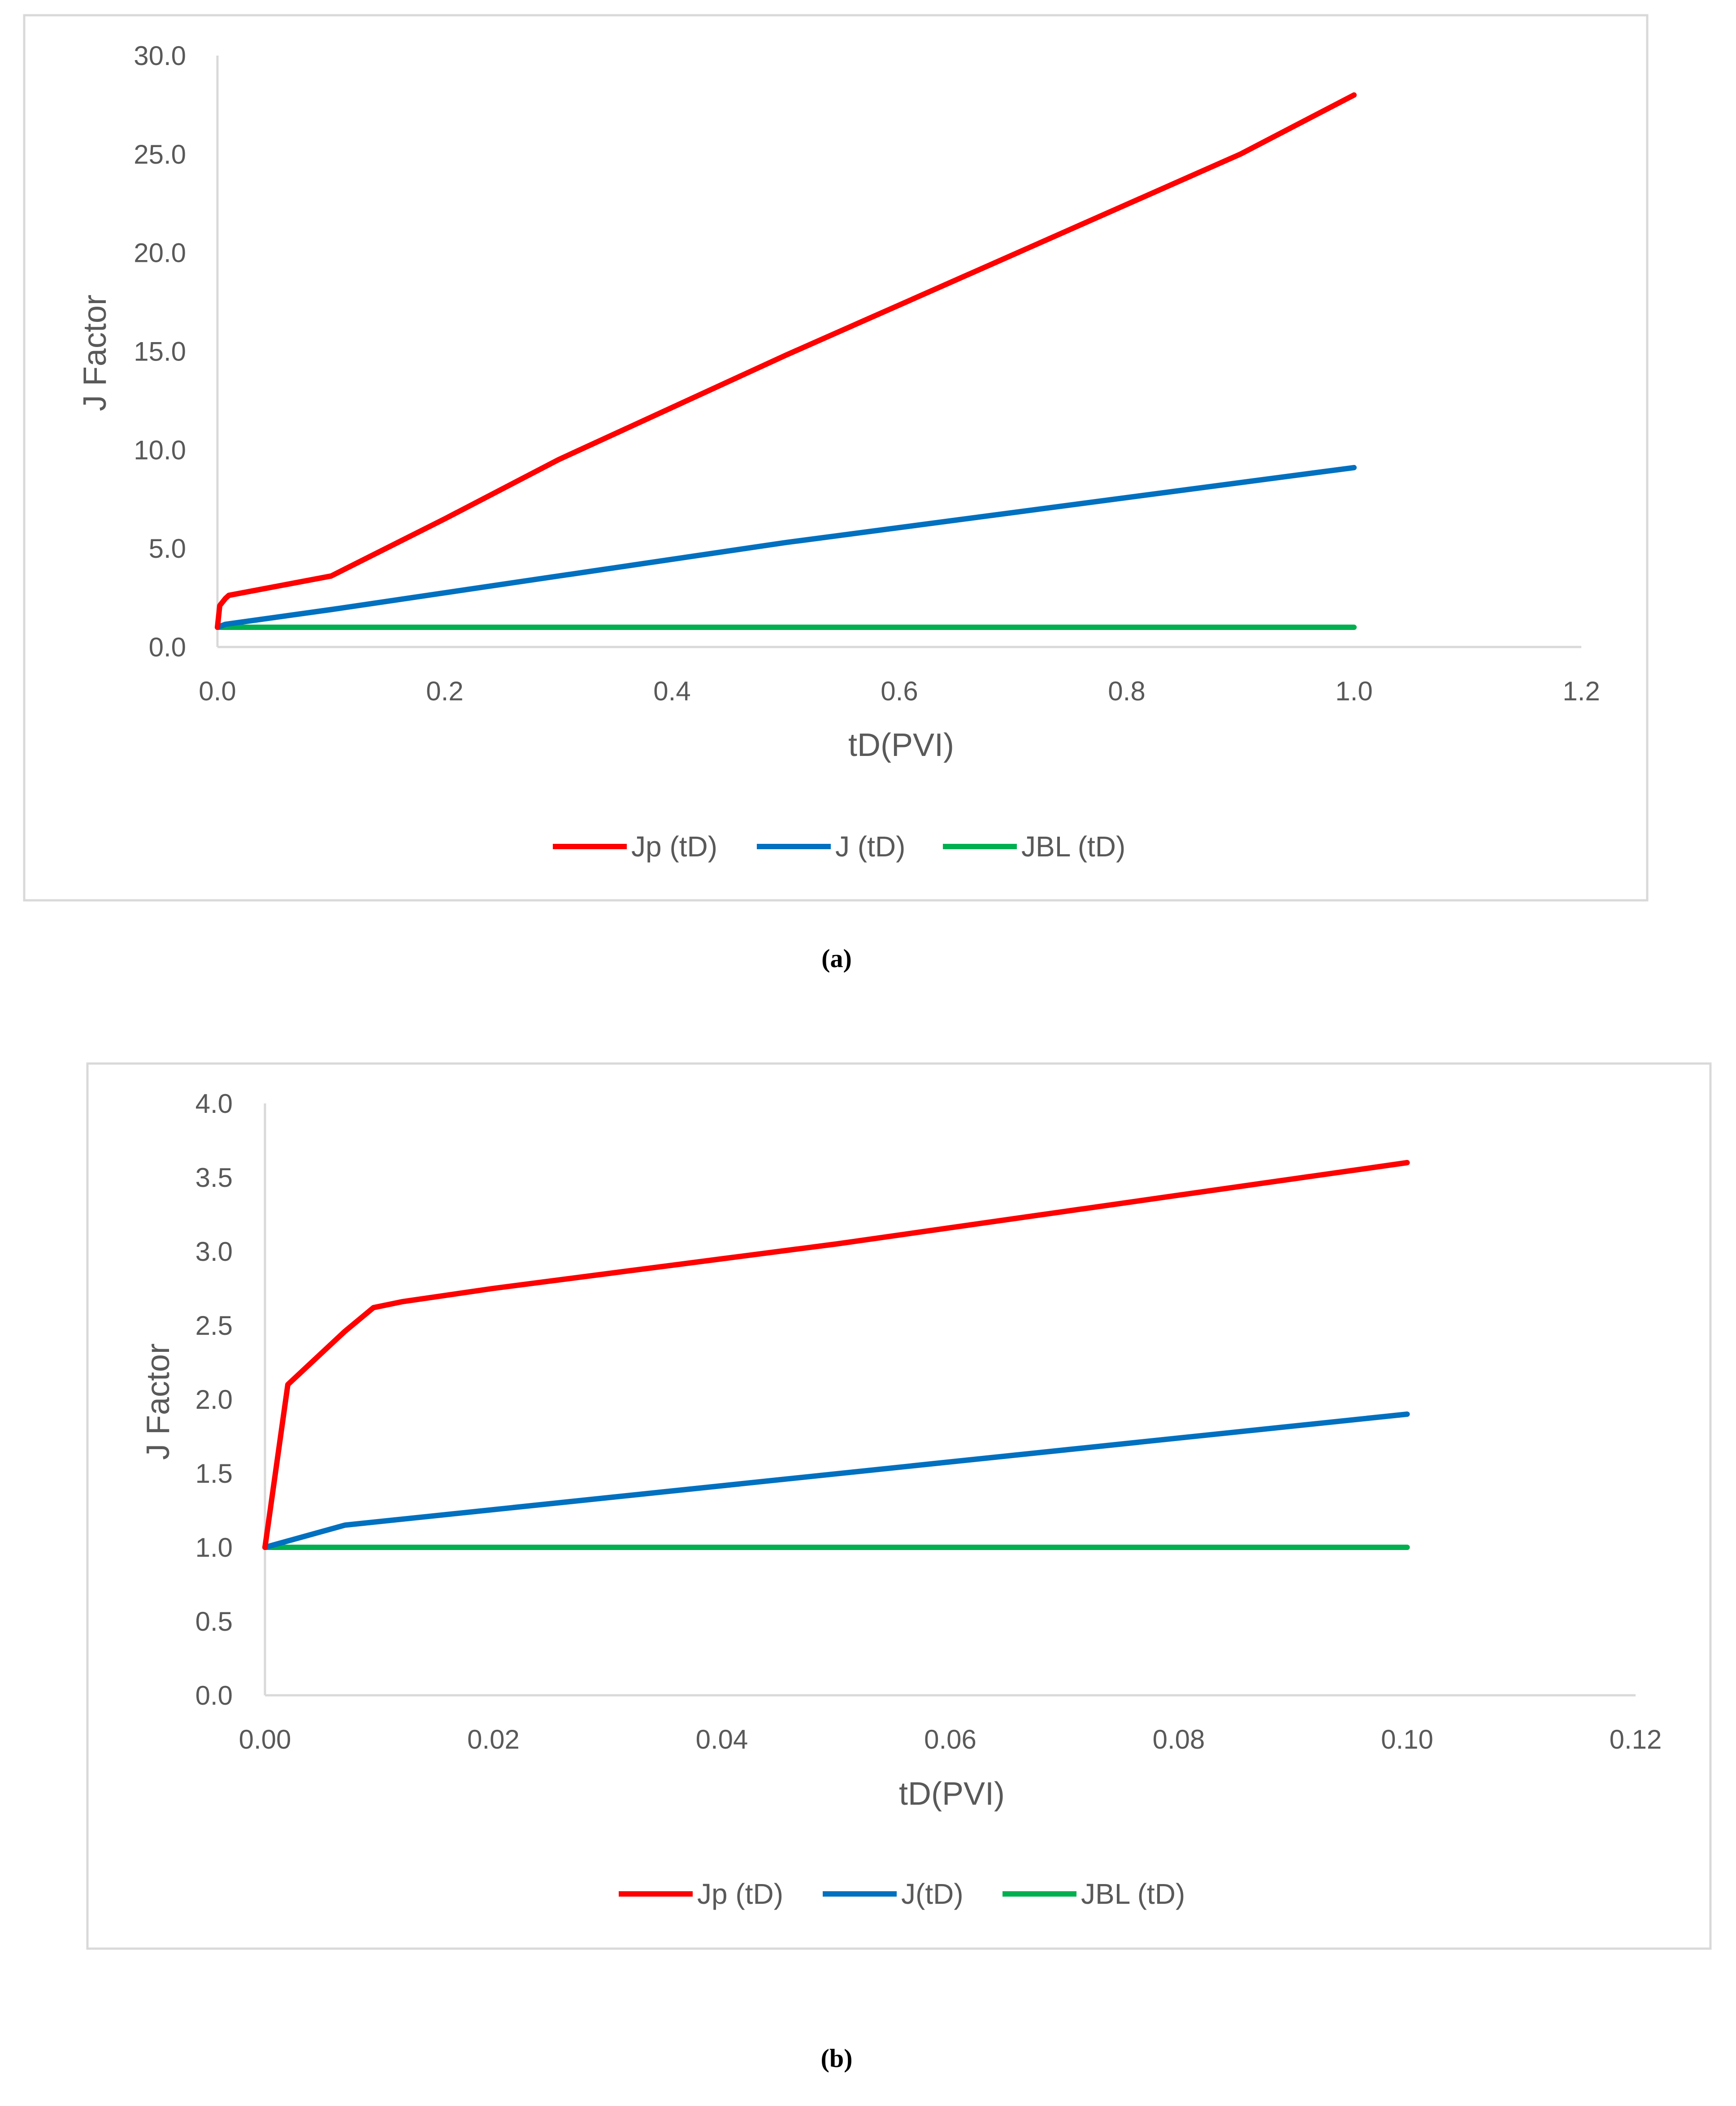  I want to click on chart-b-x-tick-label: 0.08, so click(1179, 1739).